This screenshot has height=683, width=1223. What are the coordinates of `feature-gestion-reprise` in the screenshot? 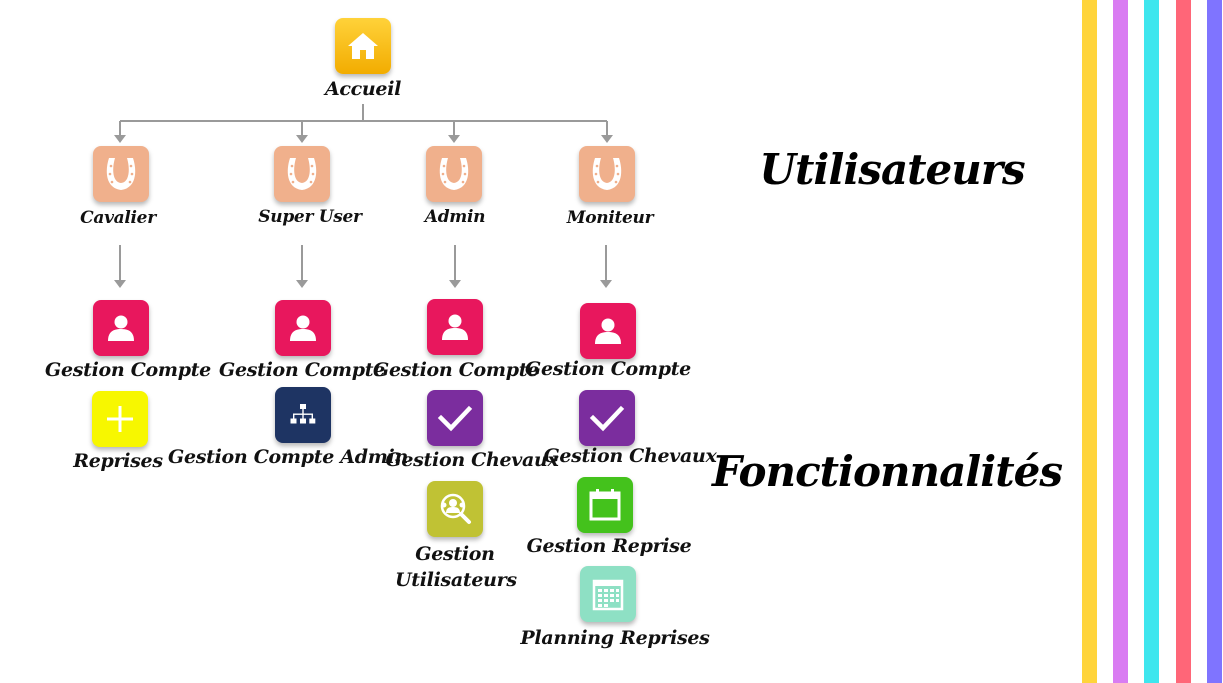 It's located at (605, 505).